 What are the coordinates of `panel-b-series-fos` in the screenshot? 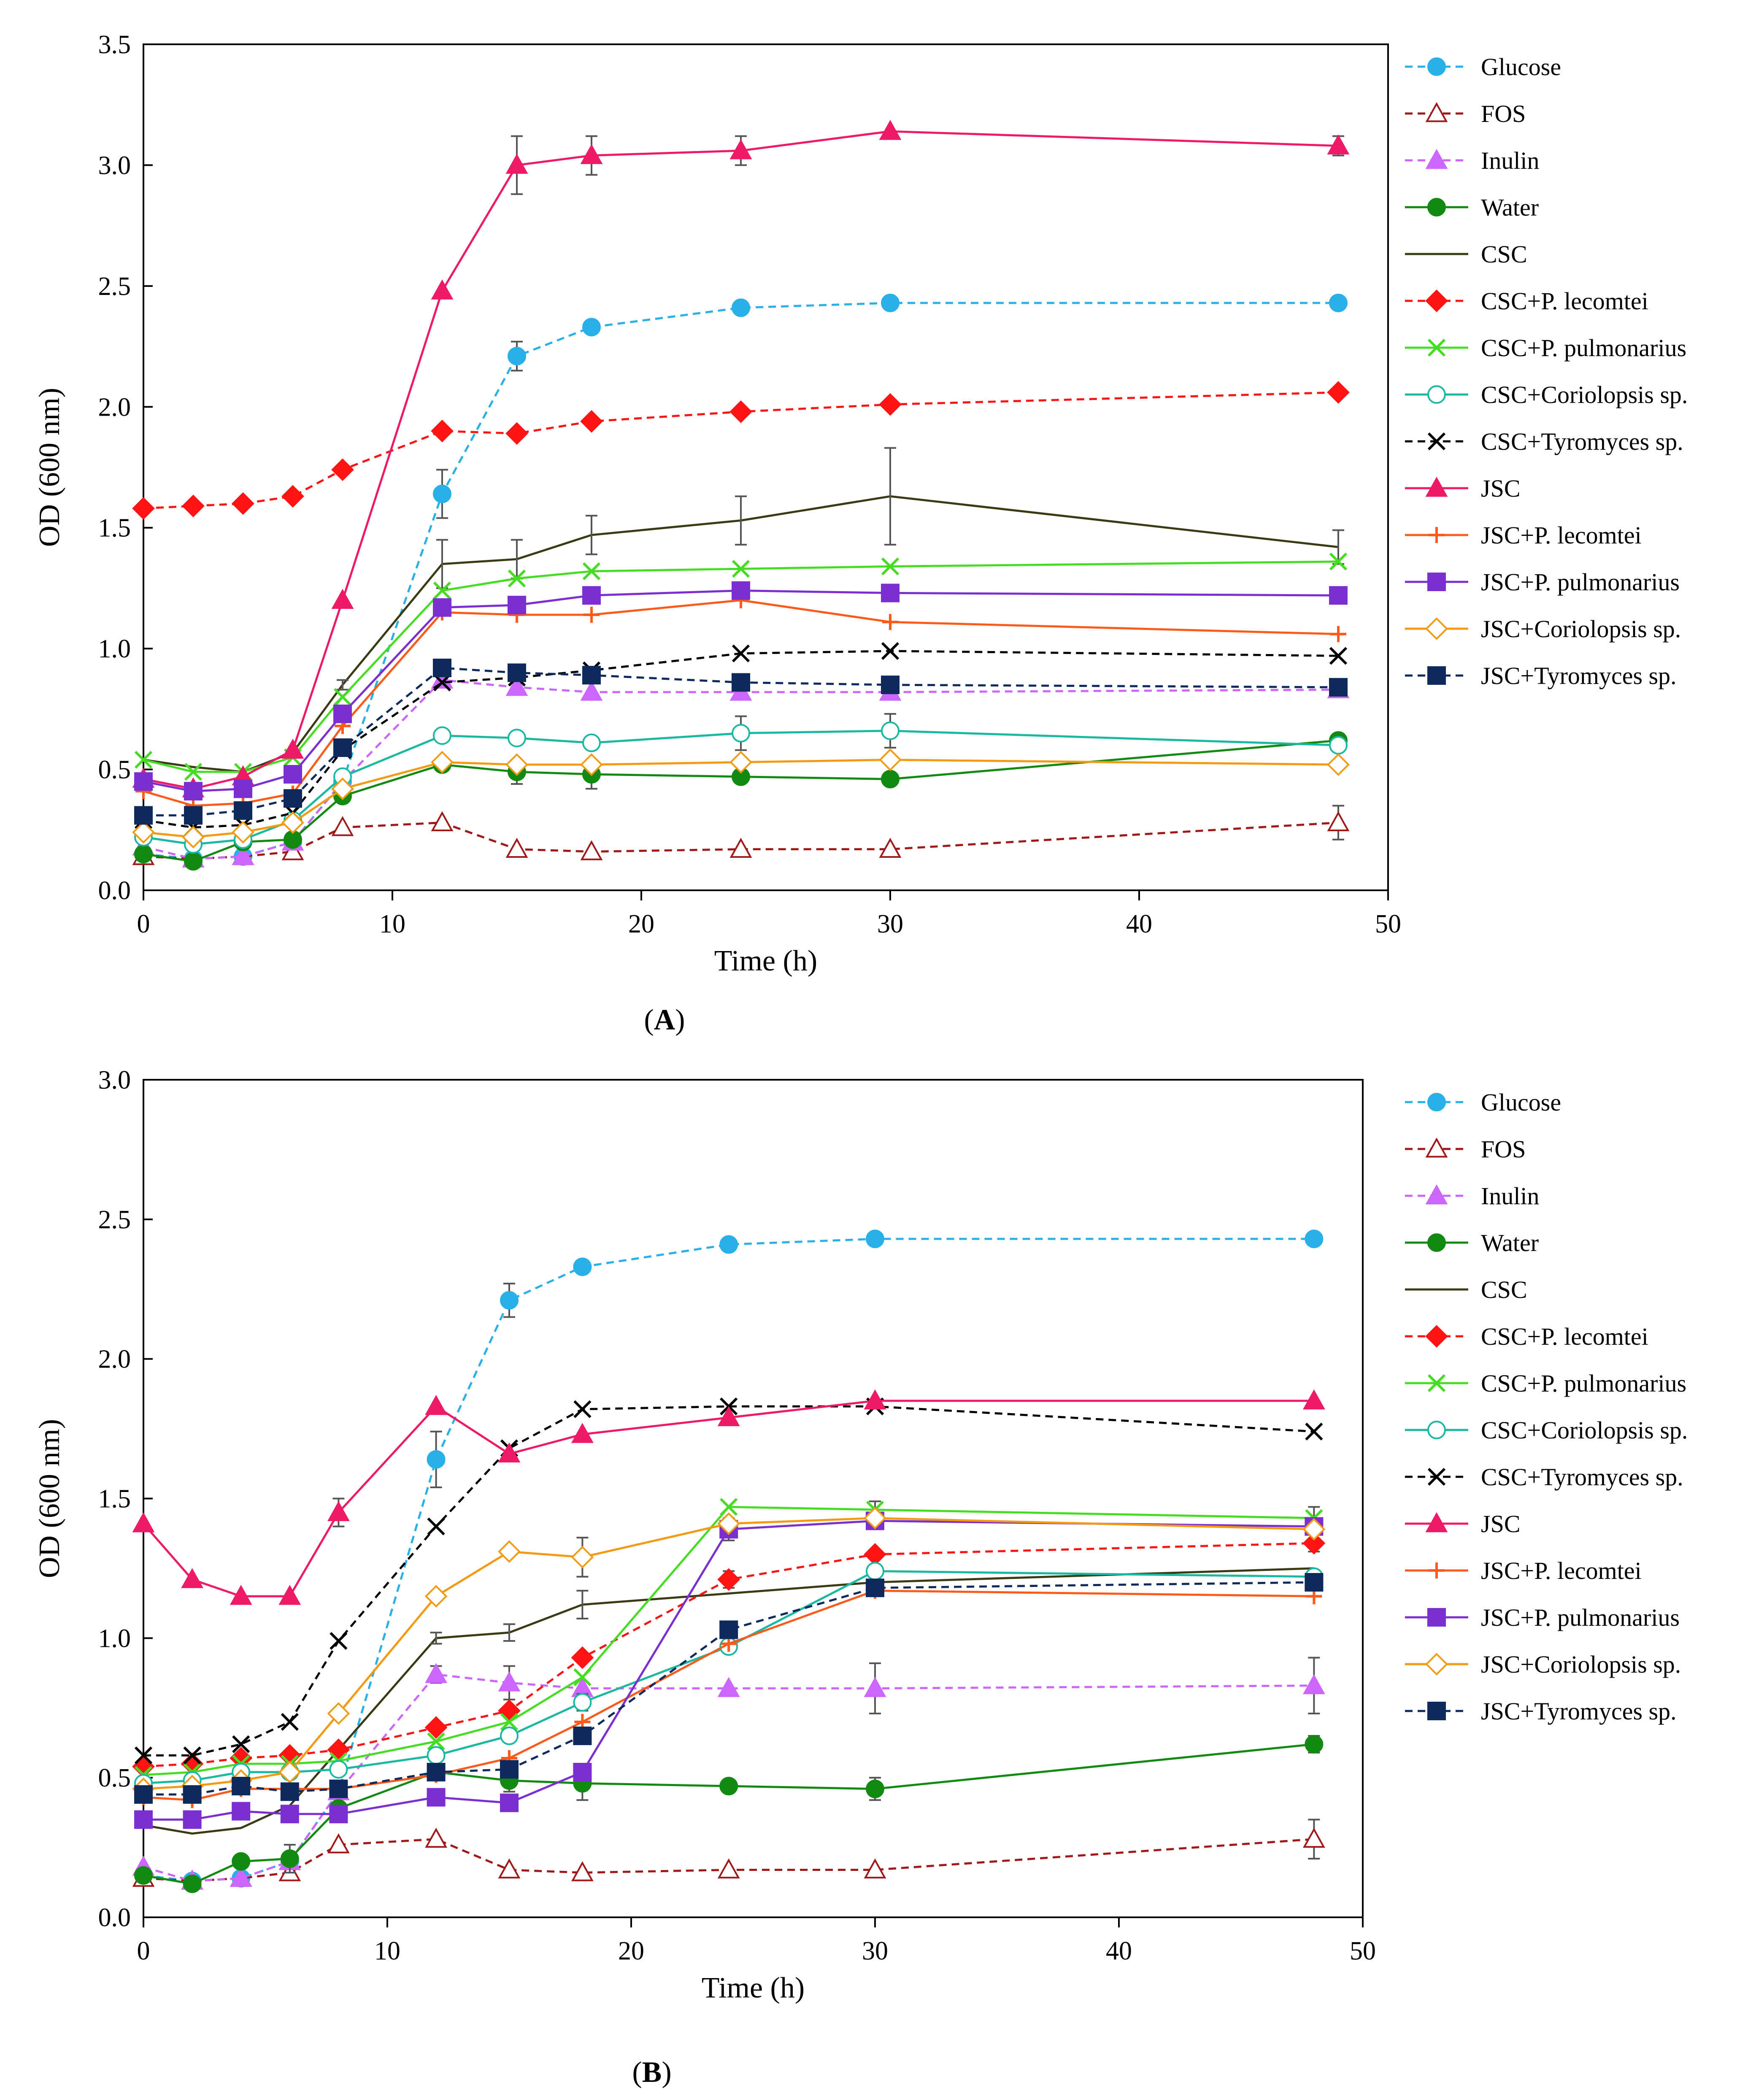 It's located at (729, 1854).